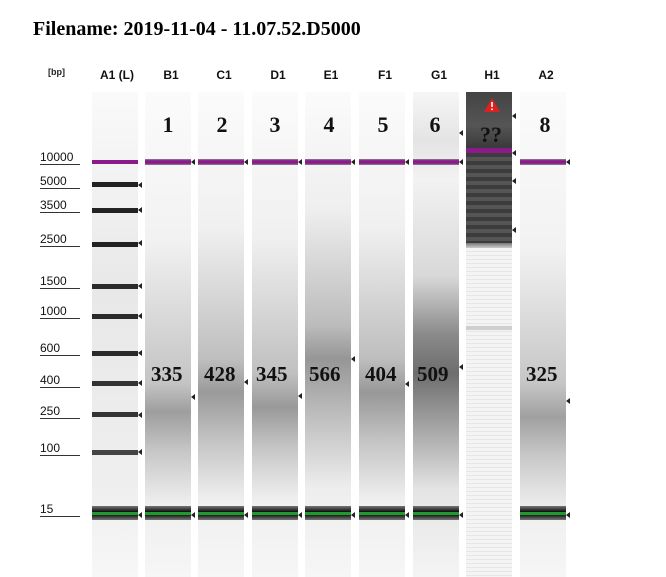 The width and height of the screenshot is (666, 577). I want to click on marker-15: 15, so click(47, 509).